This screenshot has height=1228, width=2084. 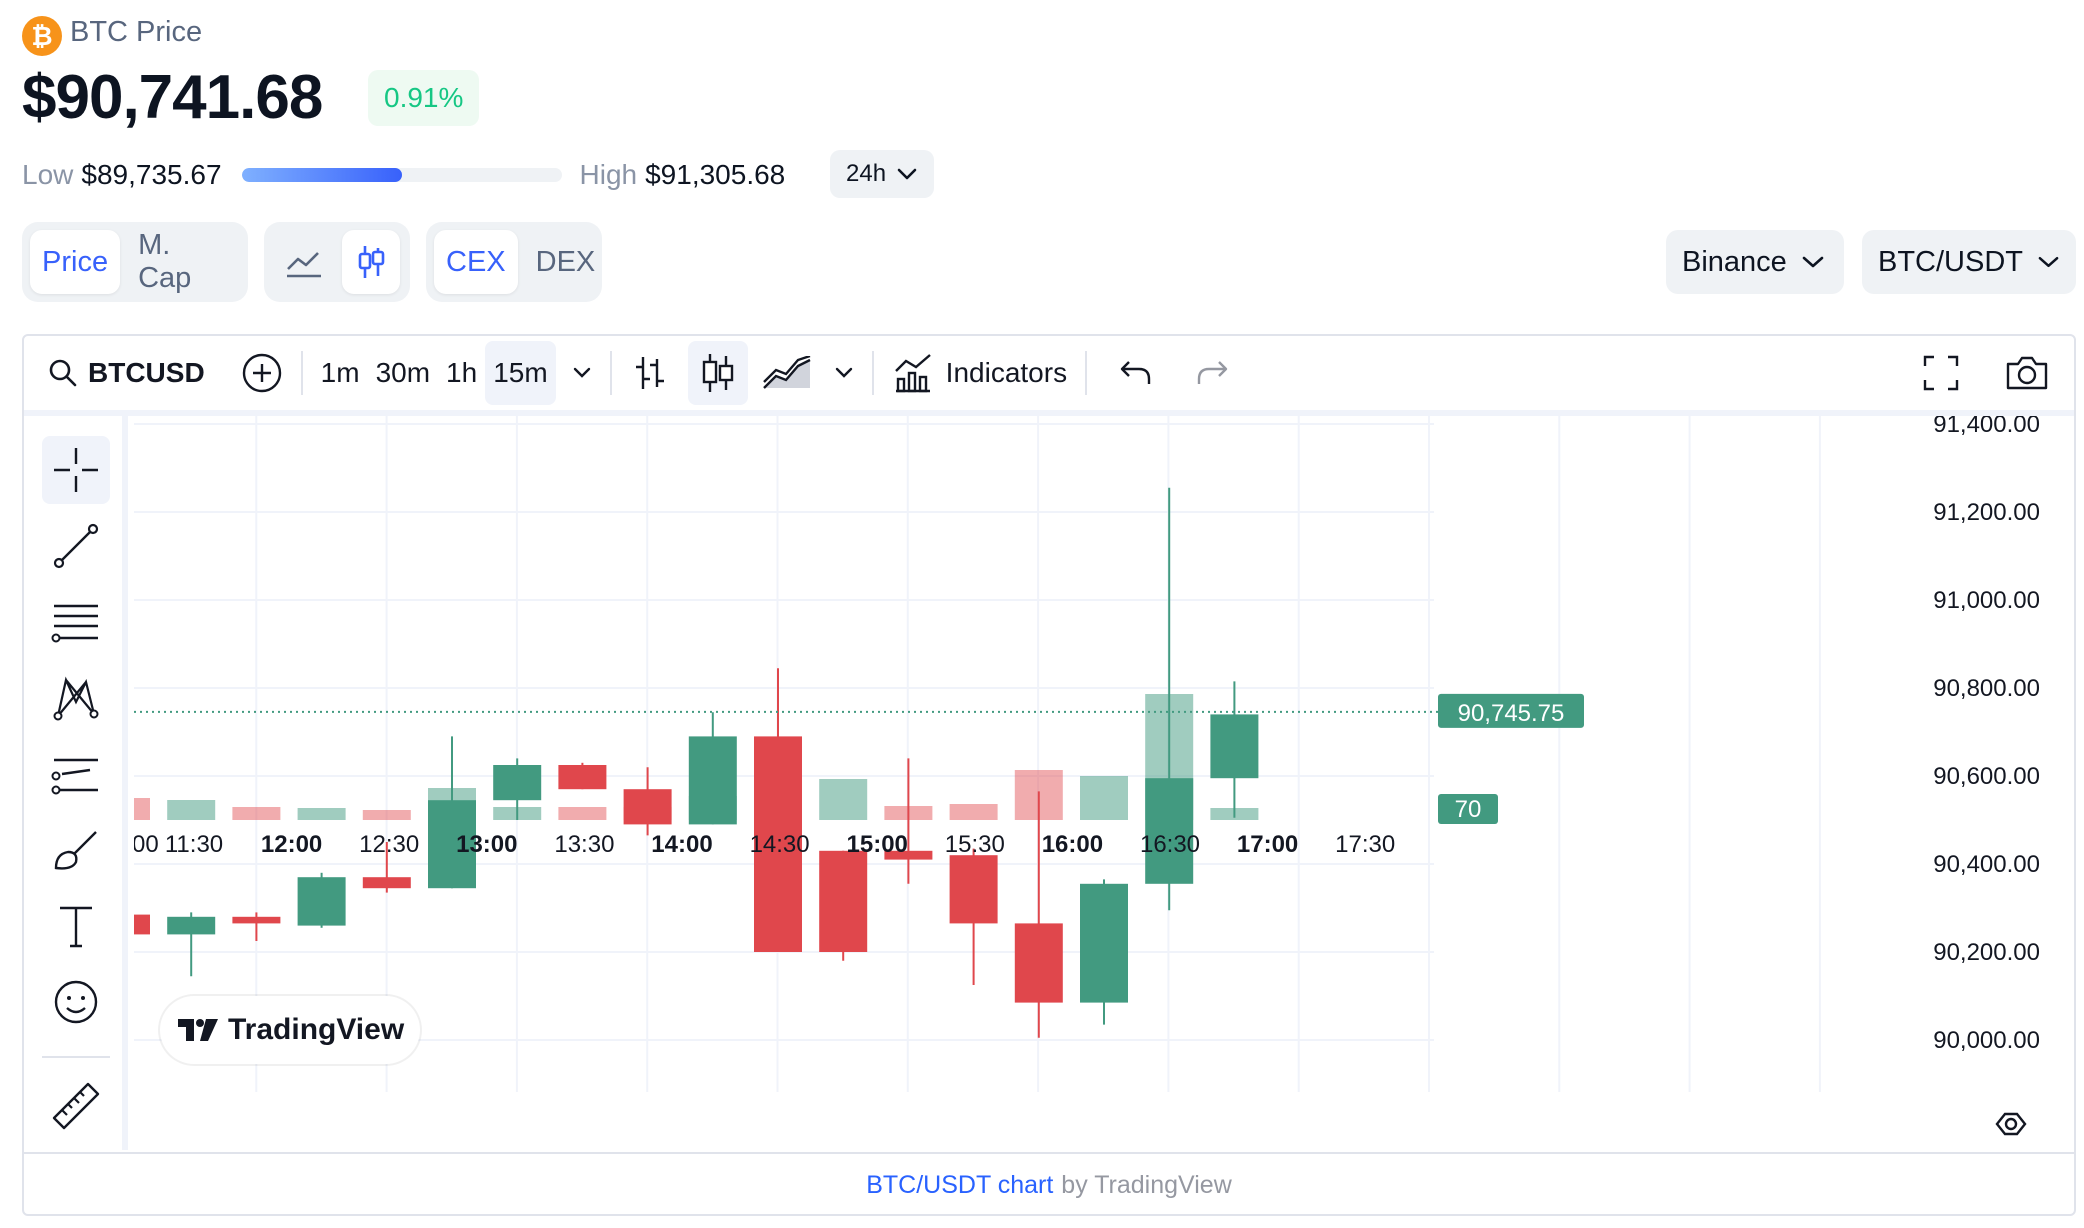 I want to click on area-chart-type-button, so click(x=787, y=373).